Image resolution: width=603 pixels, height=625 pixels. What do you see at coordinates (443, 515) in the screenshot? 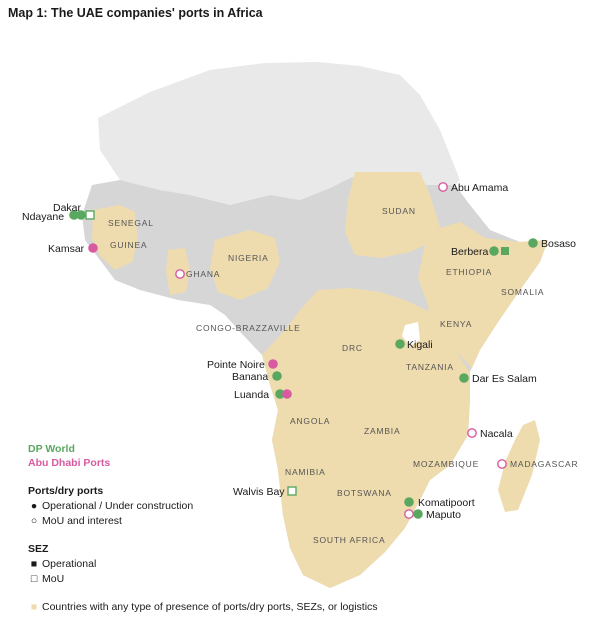
I see `port-label-maputo: Maputo` at bounding box center [443, 515].